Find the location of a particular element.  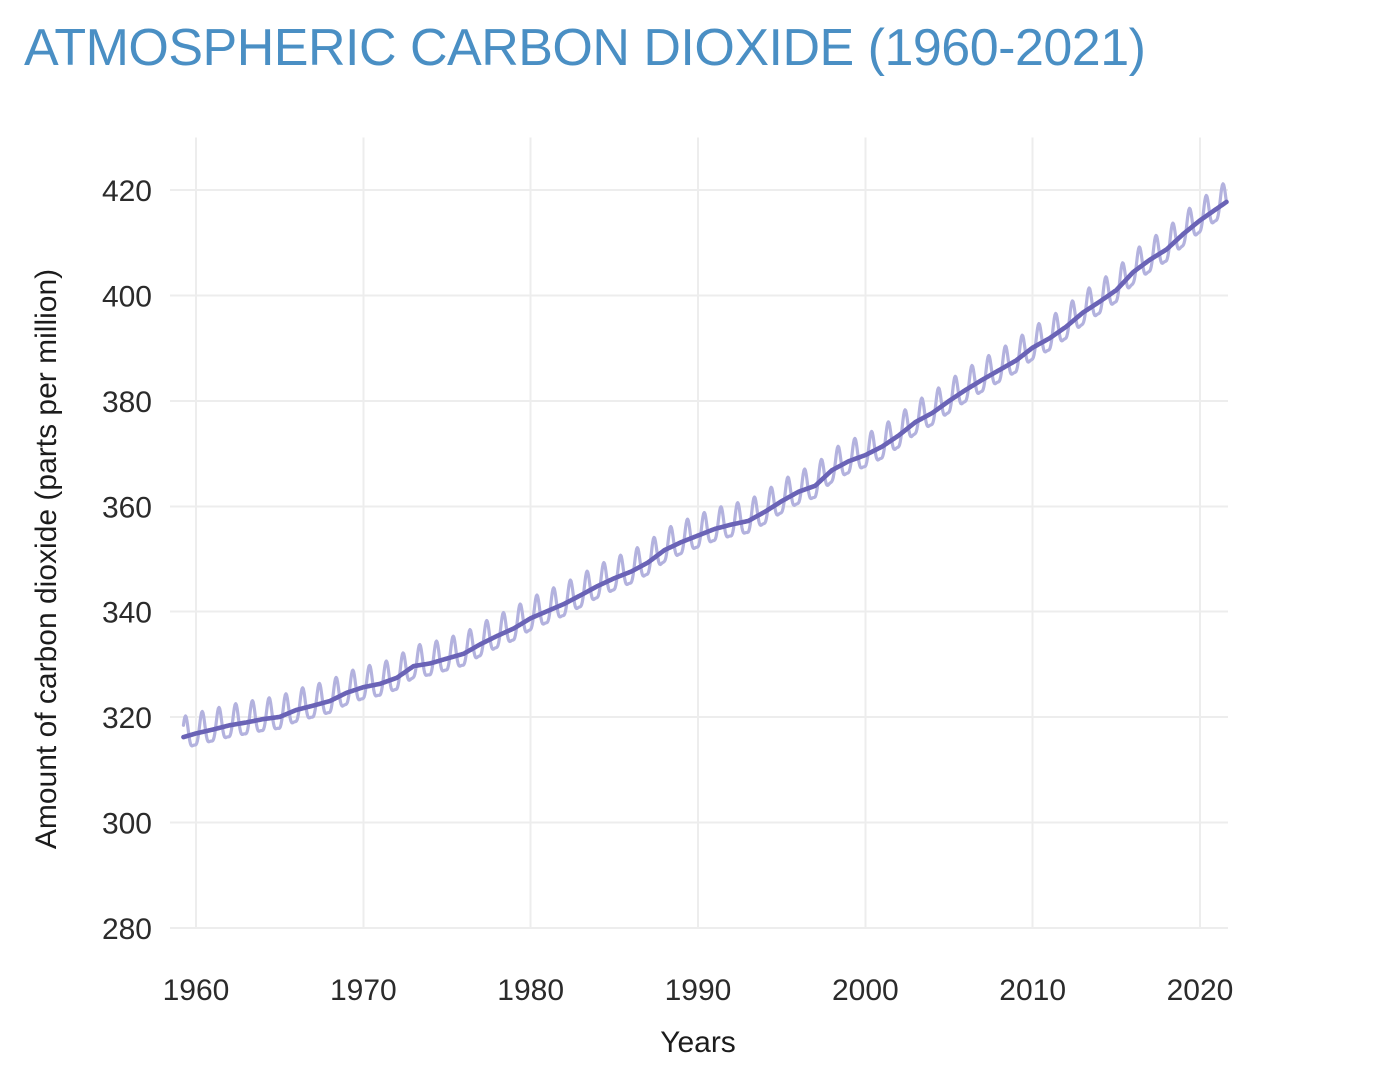

y-tick-label: 400 is located at coordinates (127, 296).